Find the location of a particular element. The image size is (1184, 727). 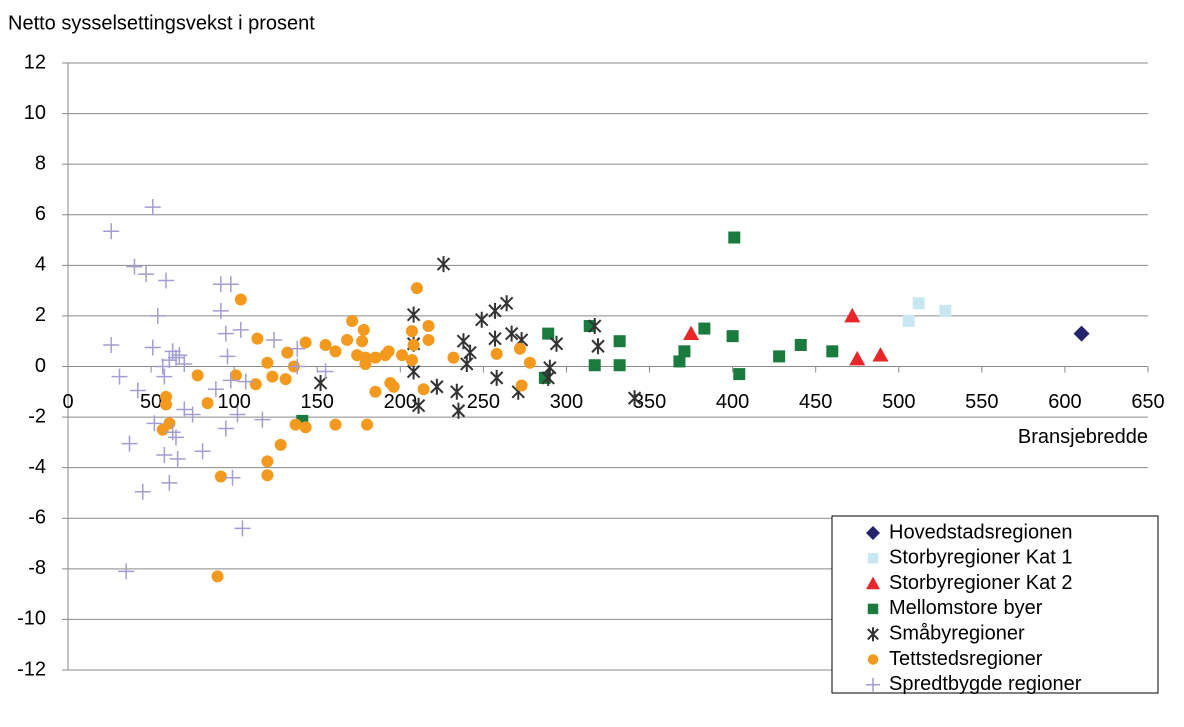

y-tick-label: 0 is located at coordinates (40, 366).